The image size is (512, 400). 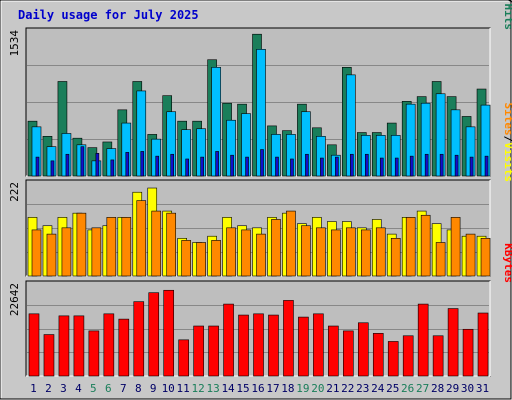 I want to click on x-tick-label: 3, so click(x=63, y=388).